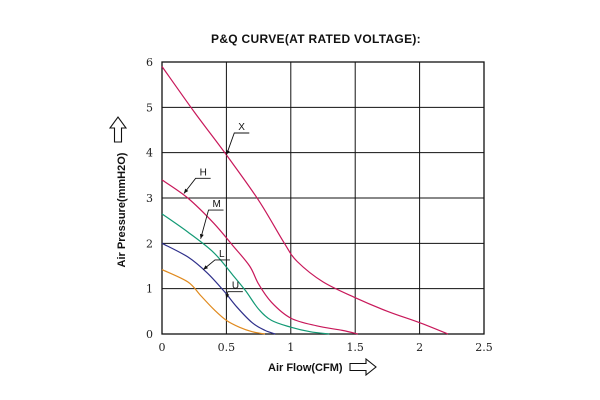  What do you see at coordinates (197, 185) in the screenshot?
I see `leader-line-h` at bounding box center [197, 185].